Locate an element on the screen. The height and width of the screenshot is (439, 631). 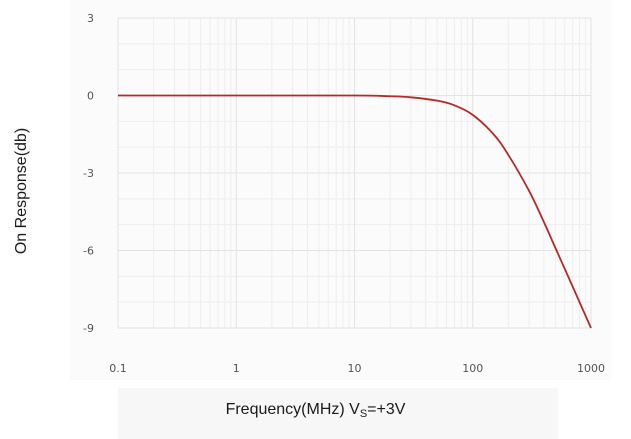
x-axis-label-subscript: S is located at coordinates (363, 414).